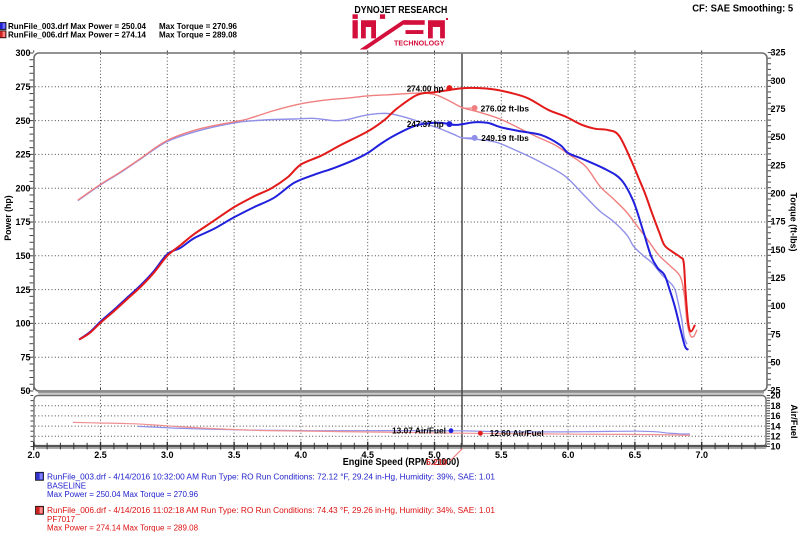  Describe the element at coordinates (419, 430) in the screenshot. I see `svg-text: 13.07 Air/Fuel` at that location.